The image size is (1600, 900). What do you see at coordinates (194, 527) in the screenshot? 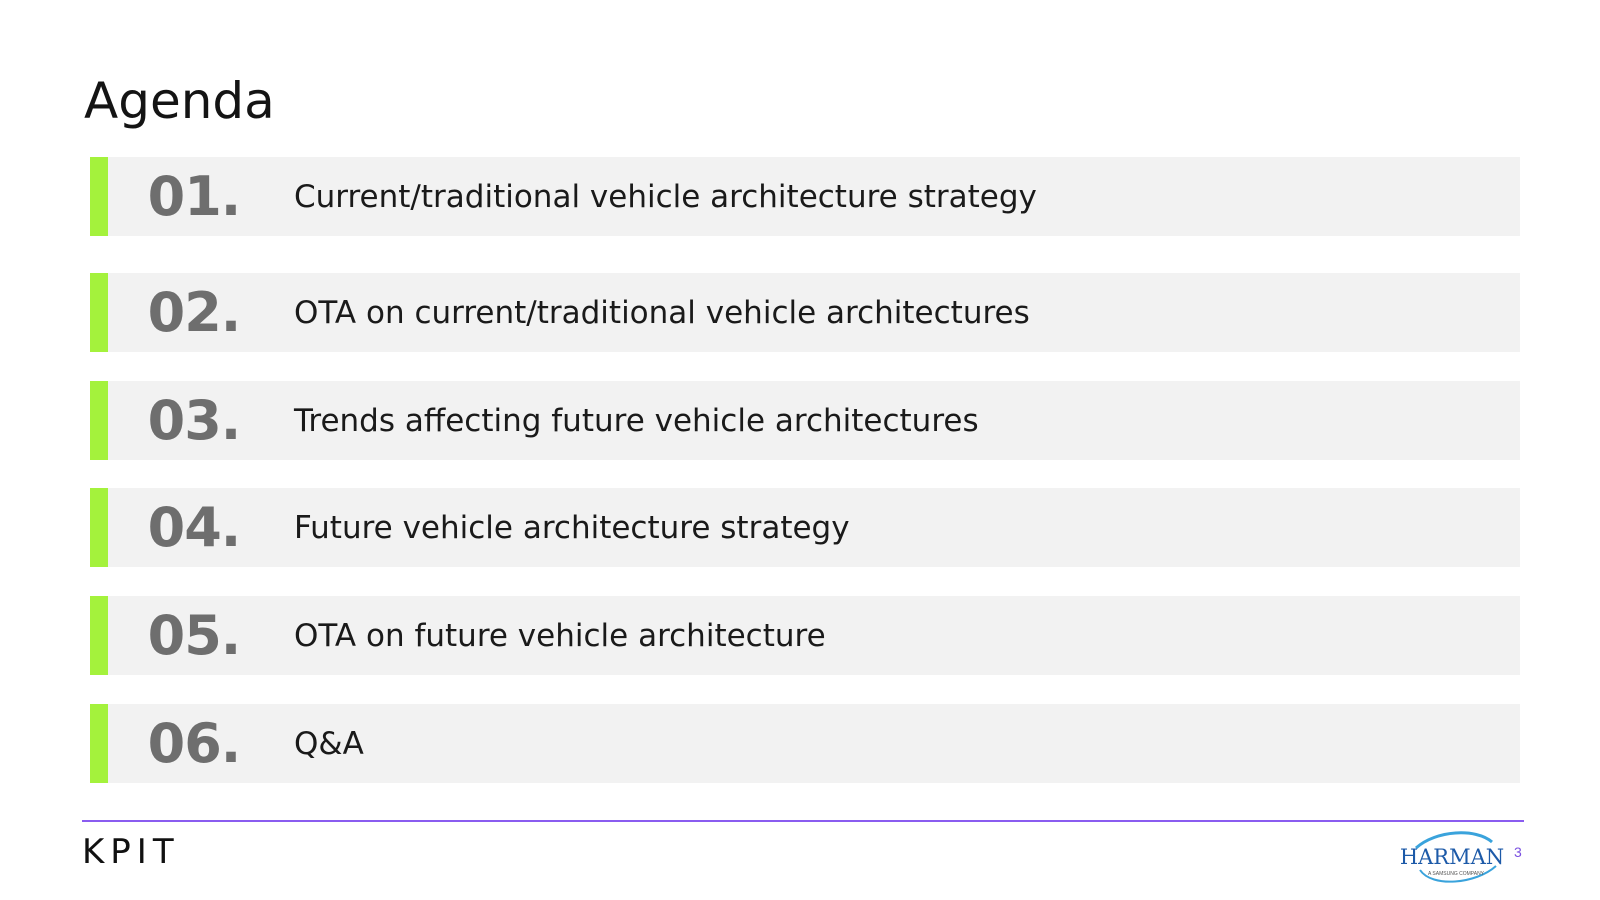
I see `agenda-item-number: 04.` at bounding box center [194, 527].